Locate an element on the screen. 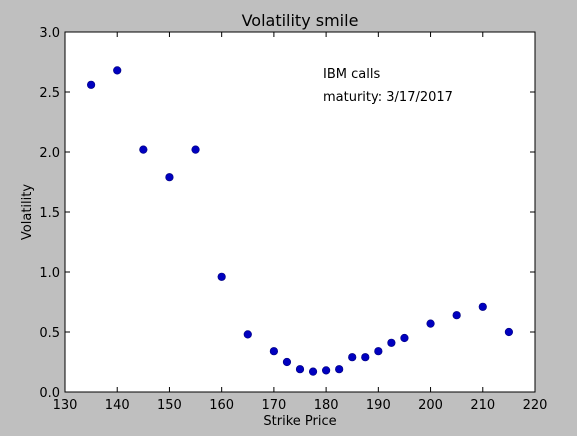 The height and width of the screenshot is (436, 577). x-tick-label: 180 is located at coordinates (326, 405).